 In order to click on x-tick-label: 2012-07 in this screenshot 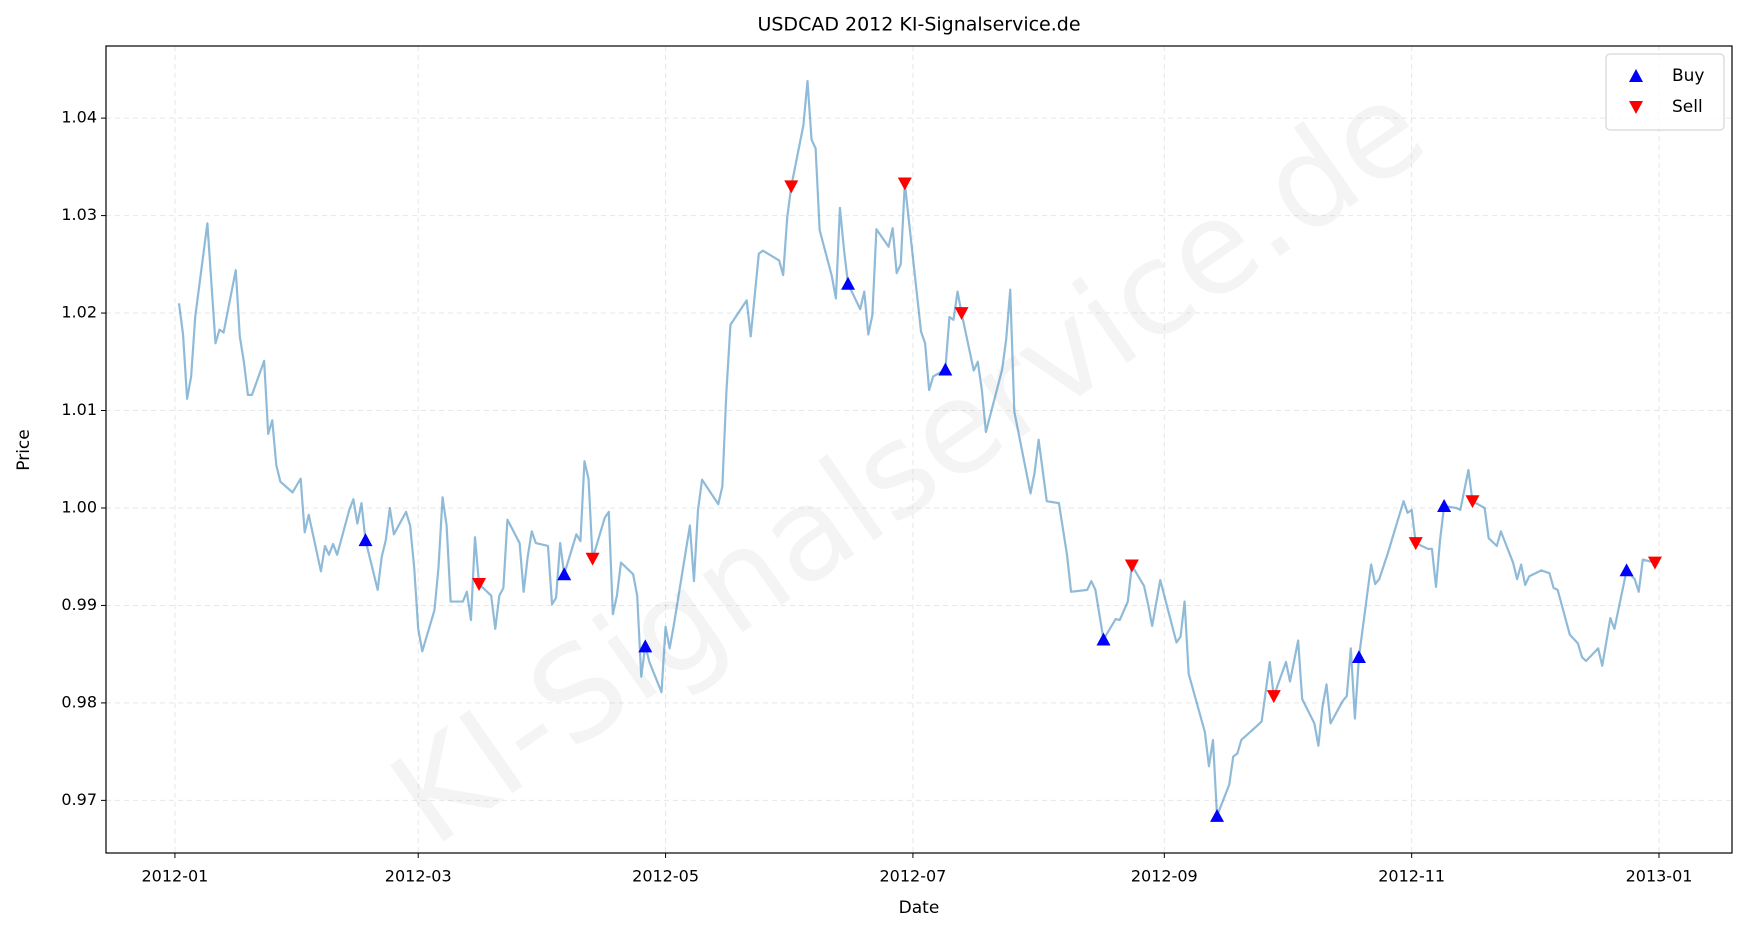, I will do `click(912, 876)`.